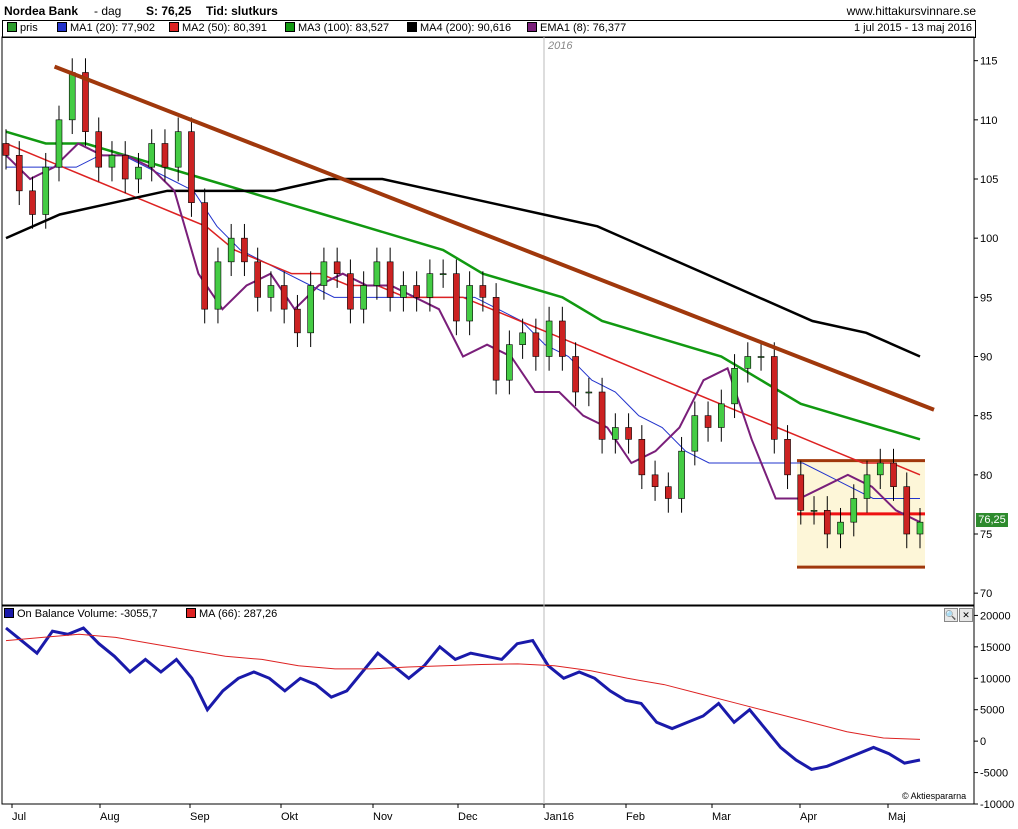 Image resolution: width=1018 pixels, height=829 pixels. What do you see at coordinates (808, 817) in the screenshot?
I see `time-tick-label: Apr` at bounding box center [808, 817].